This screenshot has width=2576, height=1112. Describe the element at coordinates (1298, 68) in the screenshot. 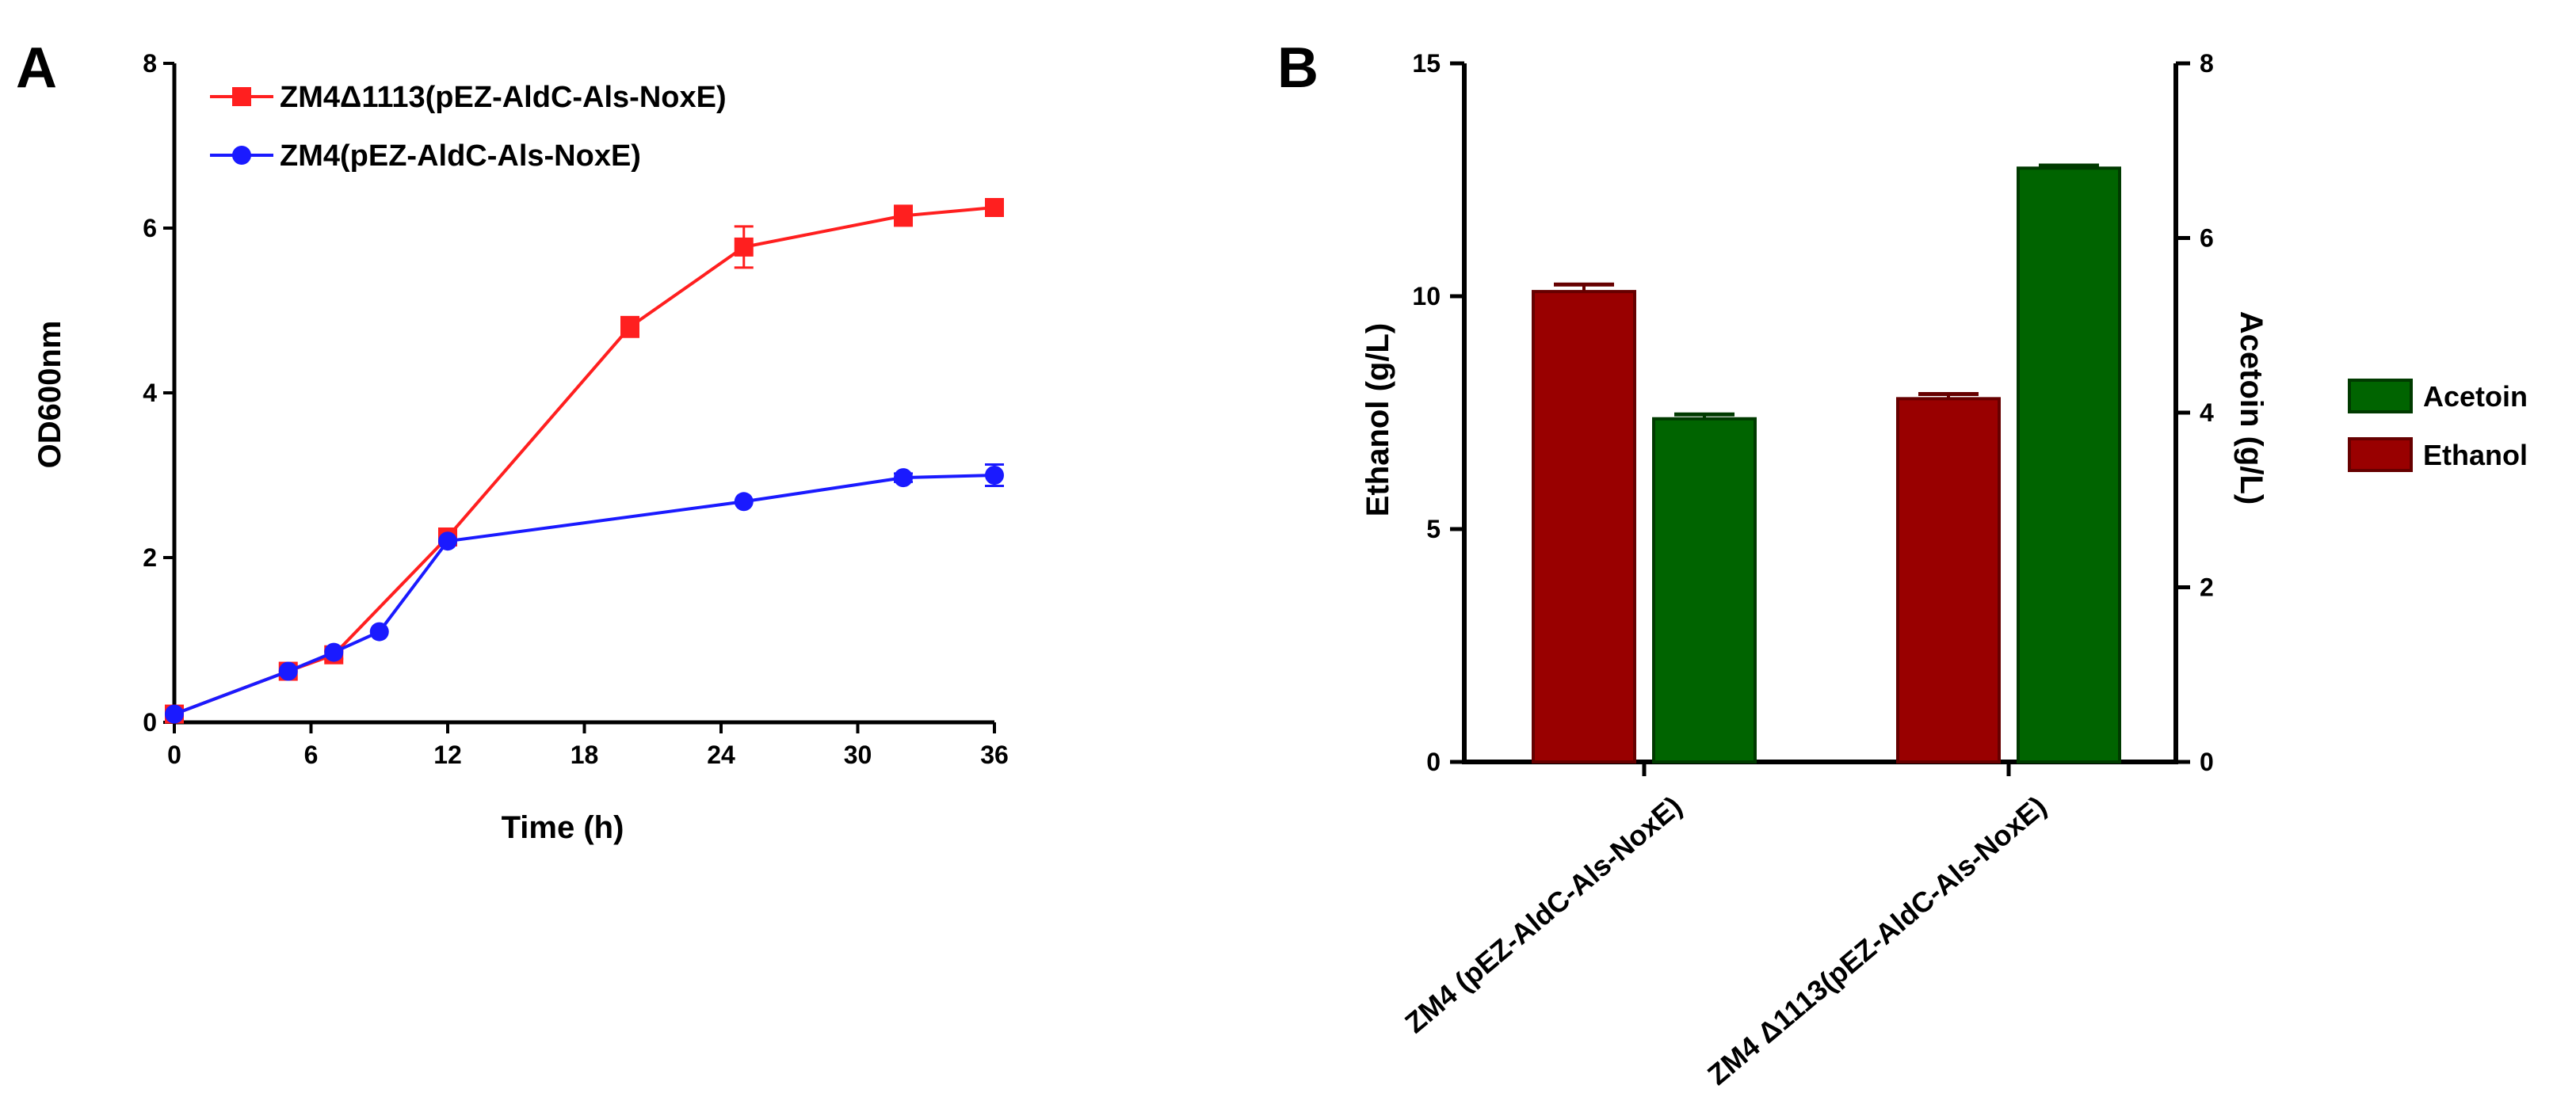

I see `panel-b-label: B` at that location.